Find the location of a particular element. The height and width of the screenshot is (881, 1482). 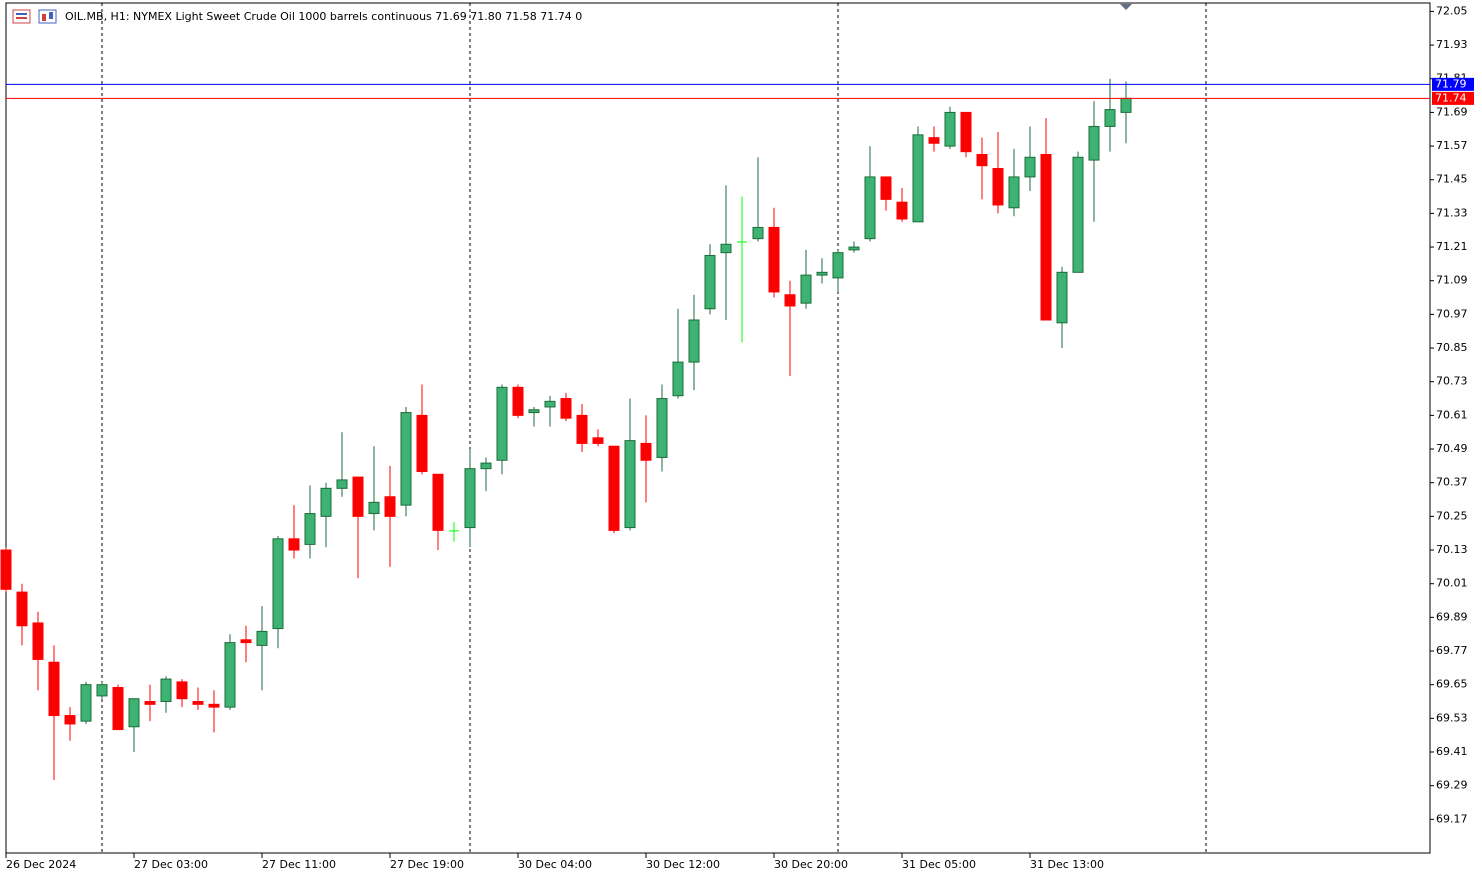

y-tick-label: 70.85 is located at coordinates (1452, 347).